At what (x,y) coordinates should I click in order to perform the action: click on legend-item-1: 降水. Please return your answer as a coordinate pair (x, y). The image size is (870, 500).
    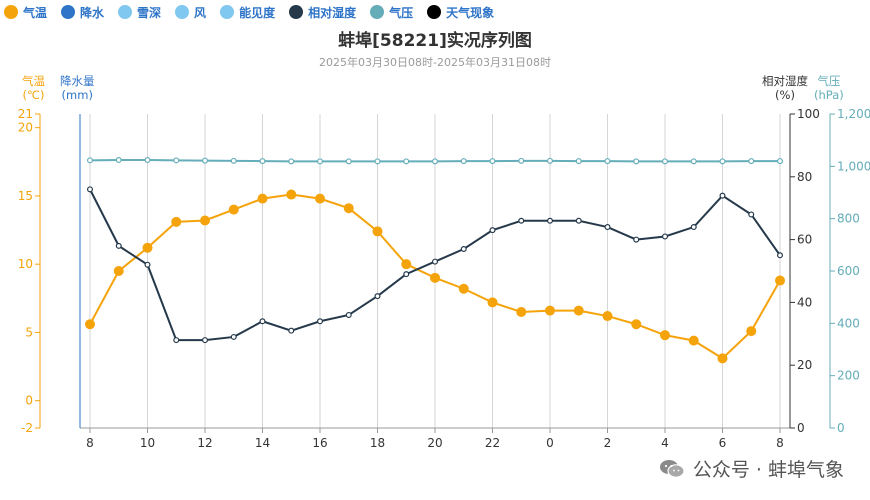
    Looking at the image, I should click on (82, 12).